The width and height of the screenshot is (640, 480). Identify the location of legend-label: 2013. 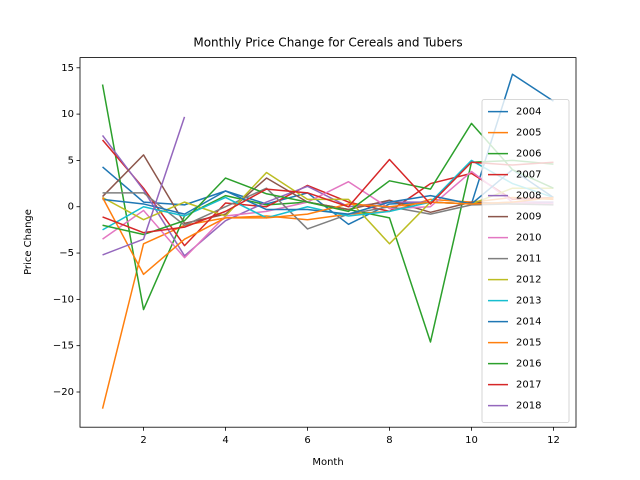
(528, 301).